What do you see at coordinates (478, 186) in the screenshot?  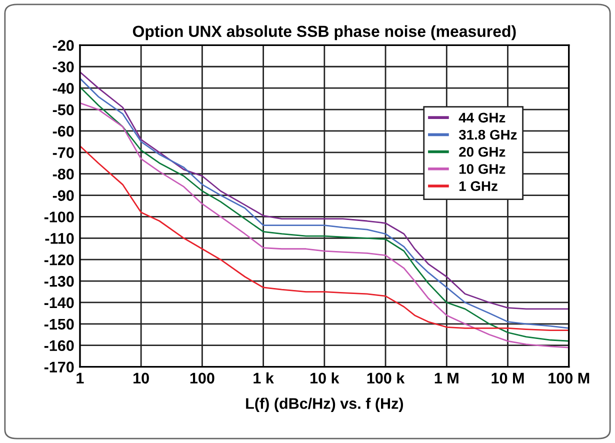 I see `legend-label: 1 GHz` at bounding box center [478, 186].